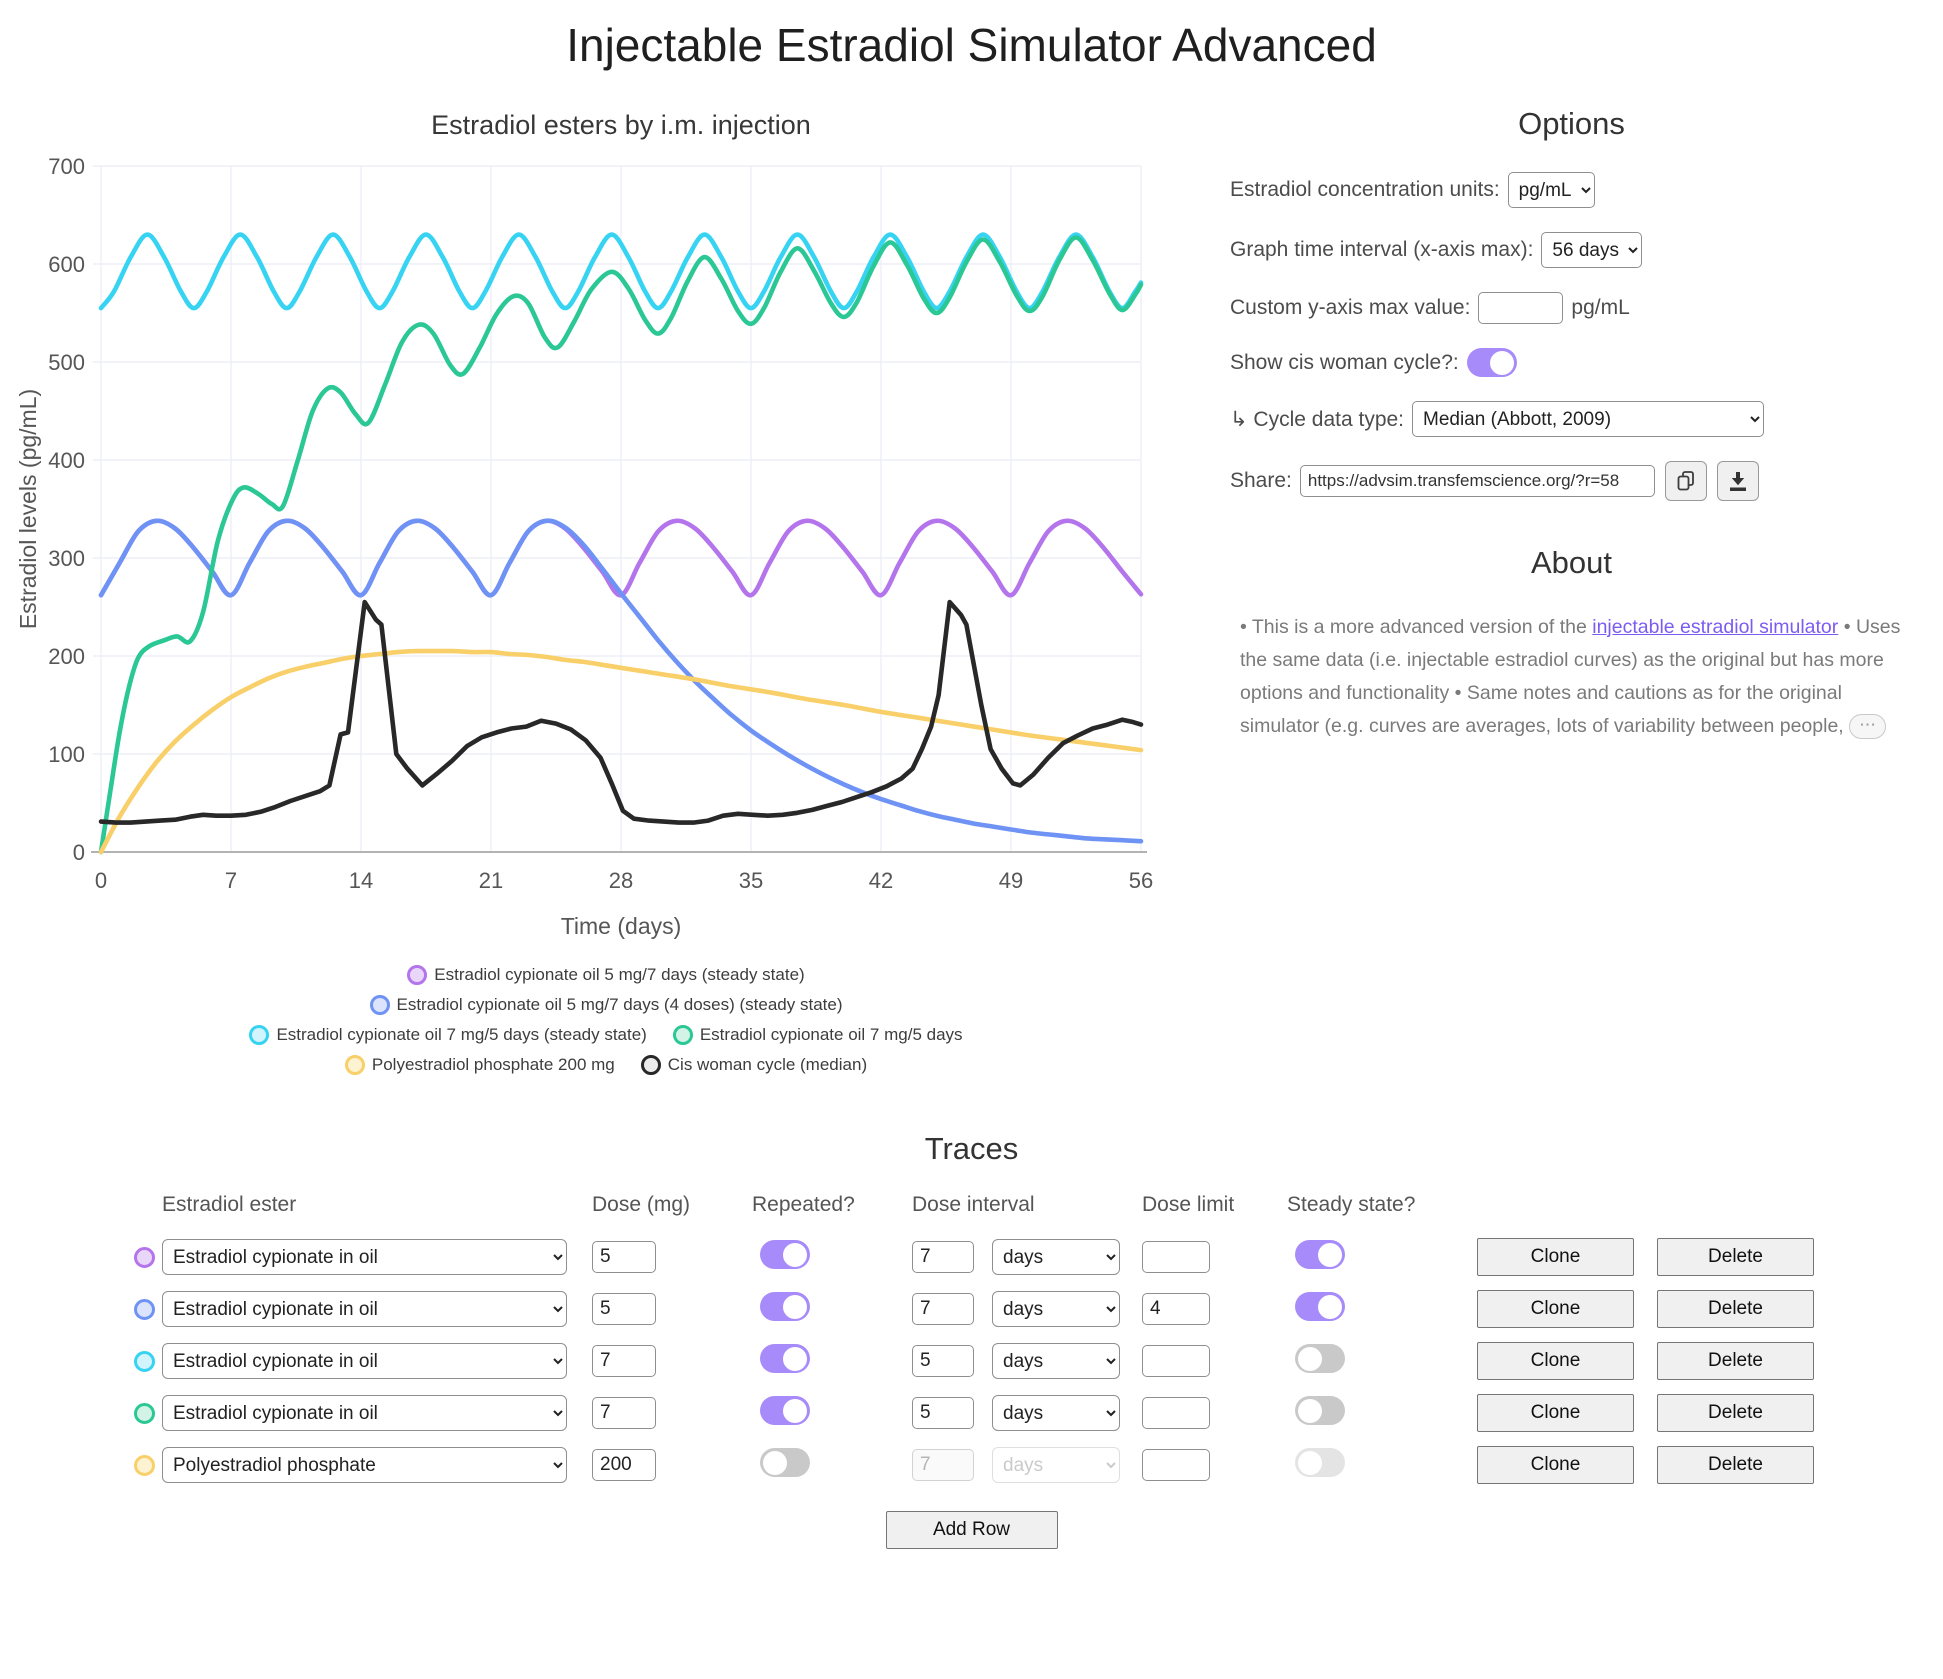  I want to click on cycle-type-select: Median (Abbott, 2009), so click(1588, 419).